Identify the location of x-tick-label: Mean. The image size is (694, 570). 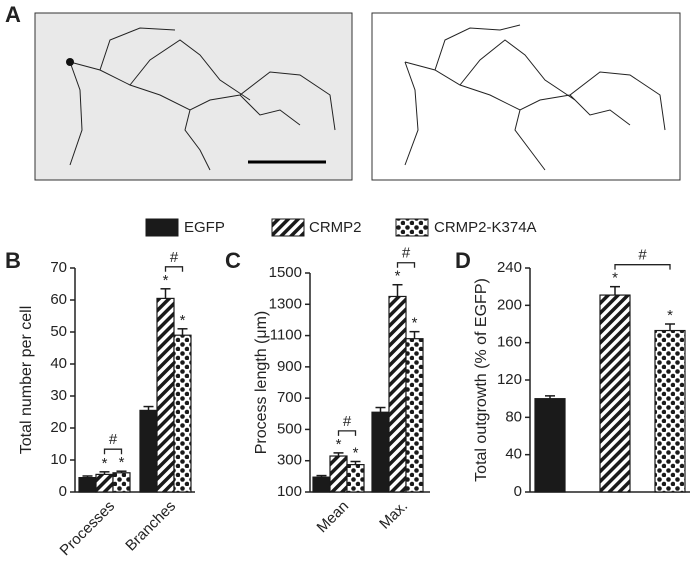
(333, 517).